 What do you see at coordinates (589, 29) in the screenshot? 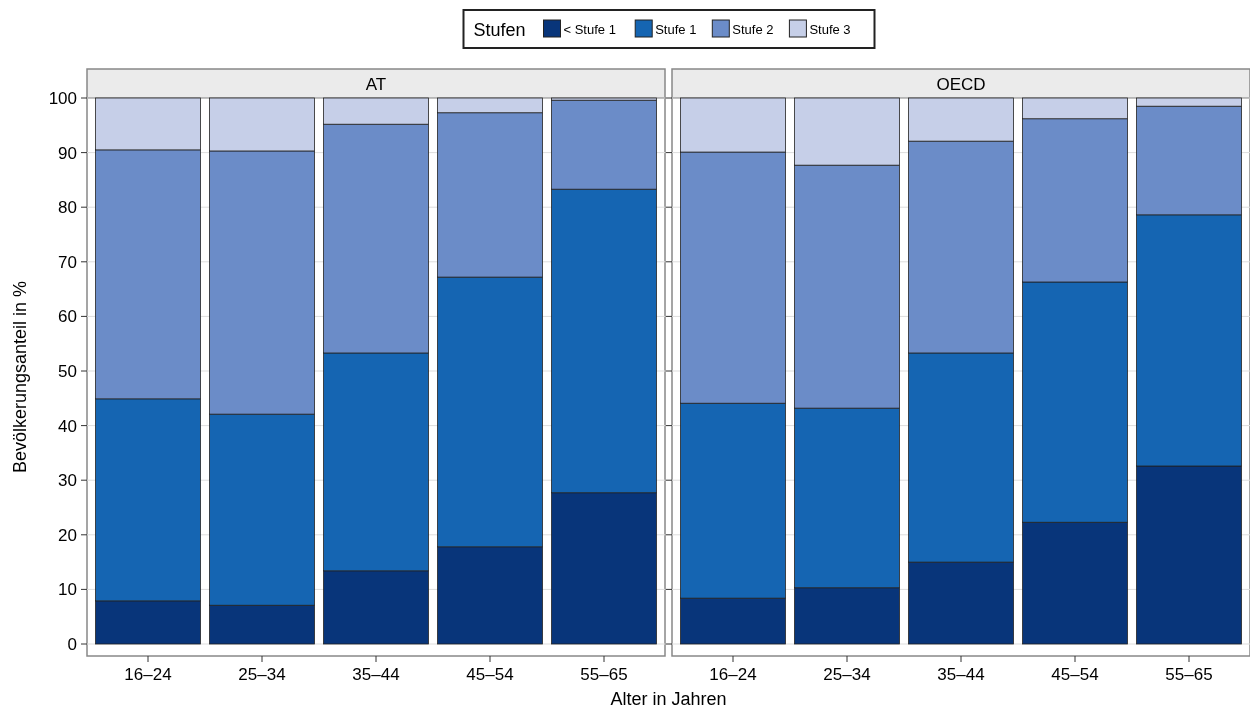
I see `legend-label: < Stufe 1` at bounding box center [589, 29].